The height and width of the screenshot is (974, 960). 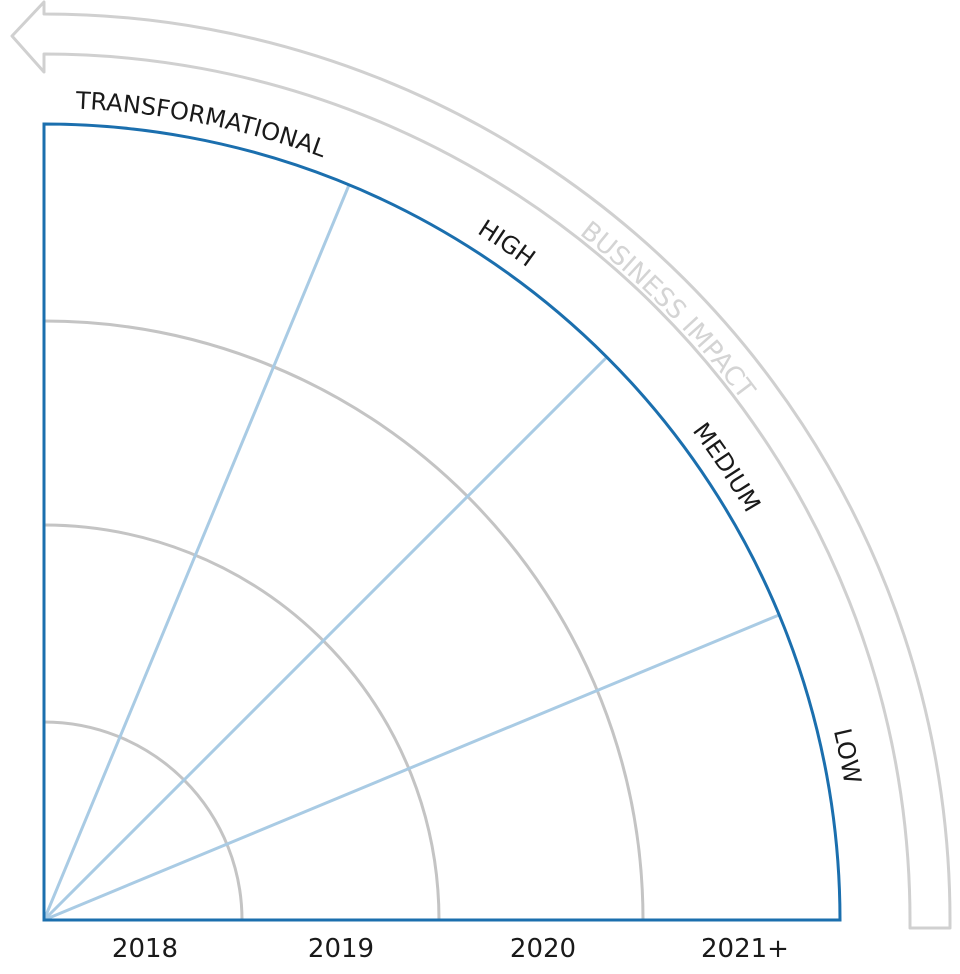 I want to click on year-label: 2020, so click(x=543, y=949).